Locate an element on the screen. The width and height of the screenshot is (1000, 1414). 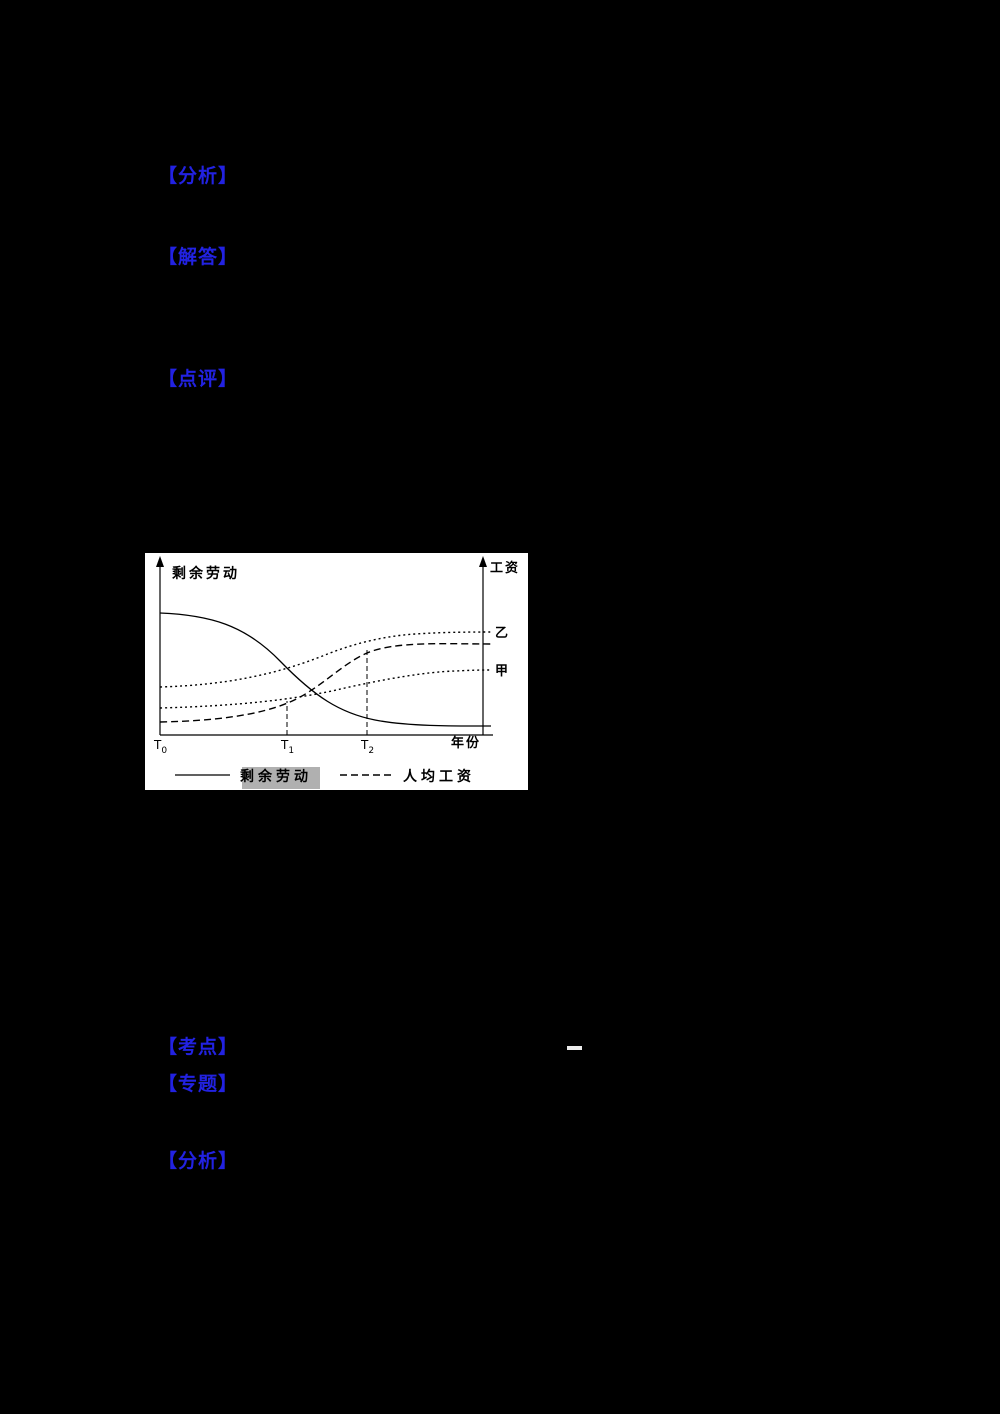
chart-figure: 剩余劳动 工资 乙 甲 T0 T1 T2 年份 剩余劳动 人均工资 is located at coordinates (336, 671).